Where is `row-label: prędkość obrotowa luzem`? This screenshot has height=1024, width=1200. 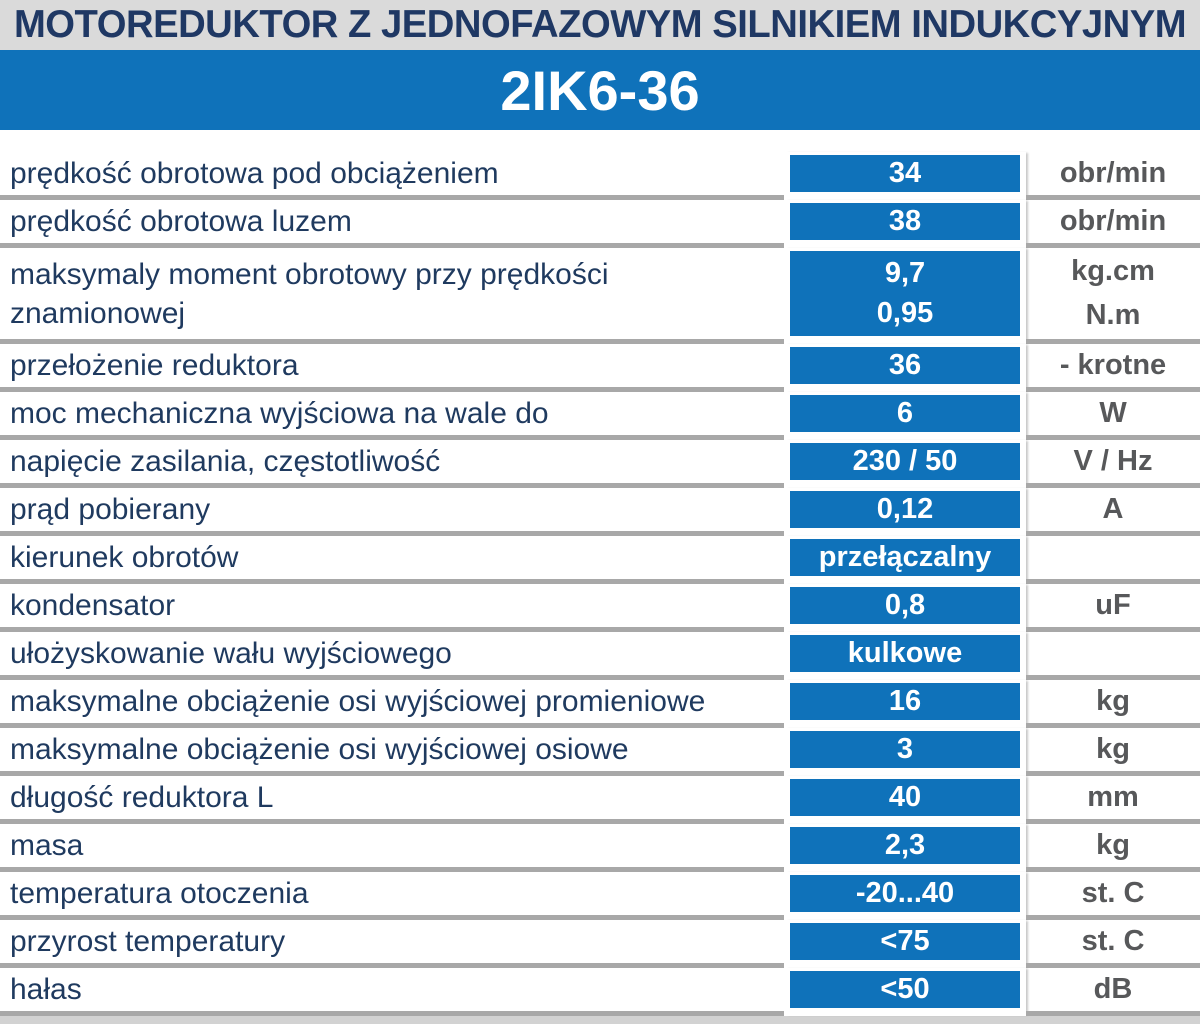 row-label: prędkość obrotowa luzem is located at coordinates (392, 224).